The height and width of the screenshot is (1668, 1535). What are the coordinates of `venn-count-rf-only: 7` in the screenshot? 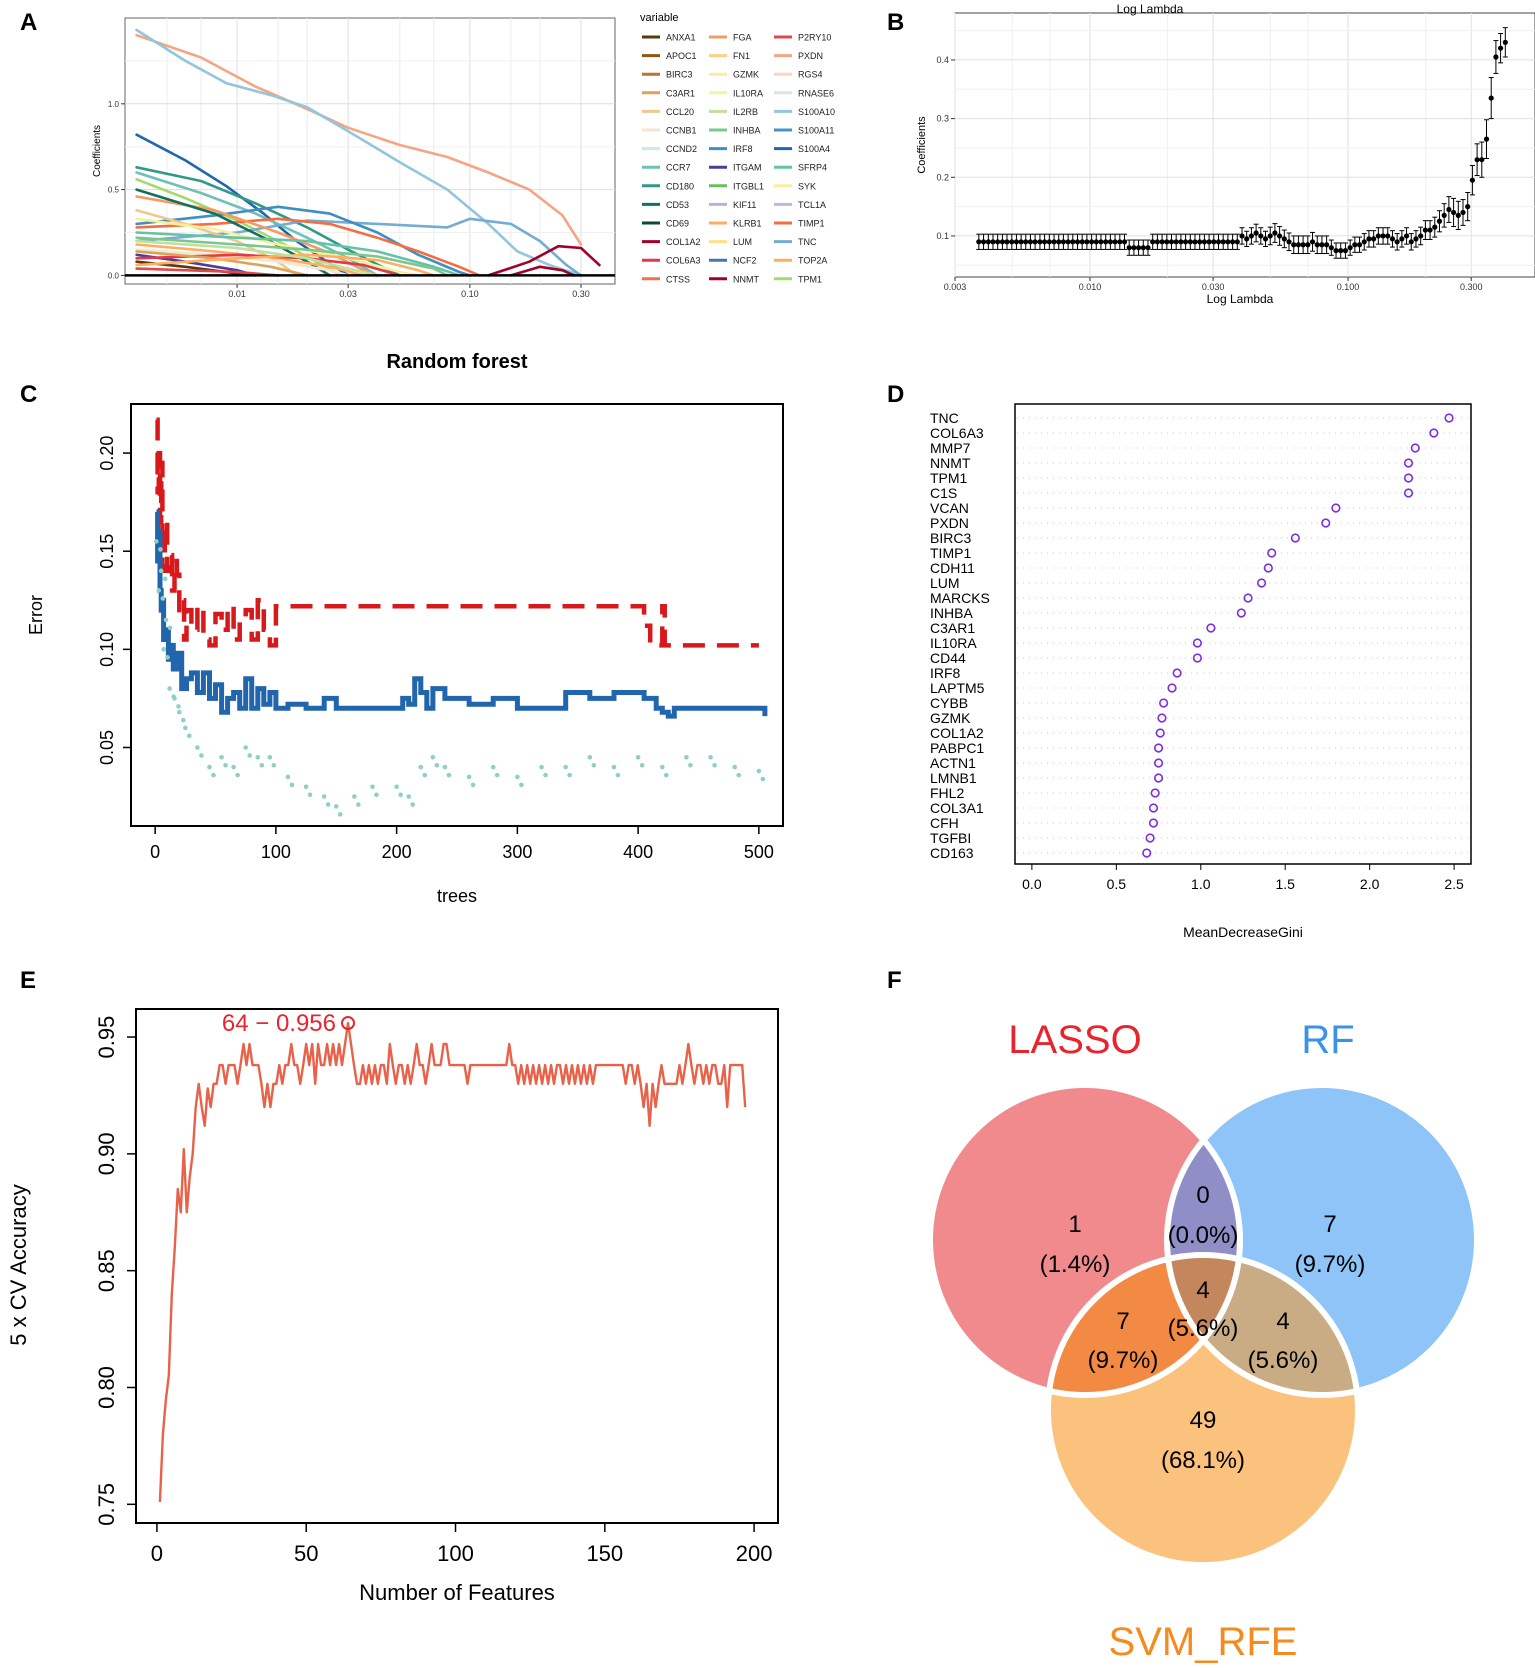 It's located at (1329, 1224).